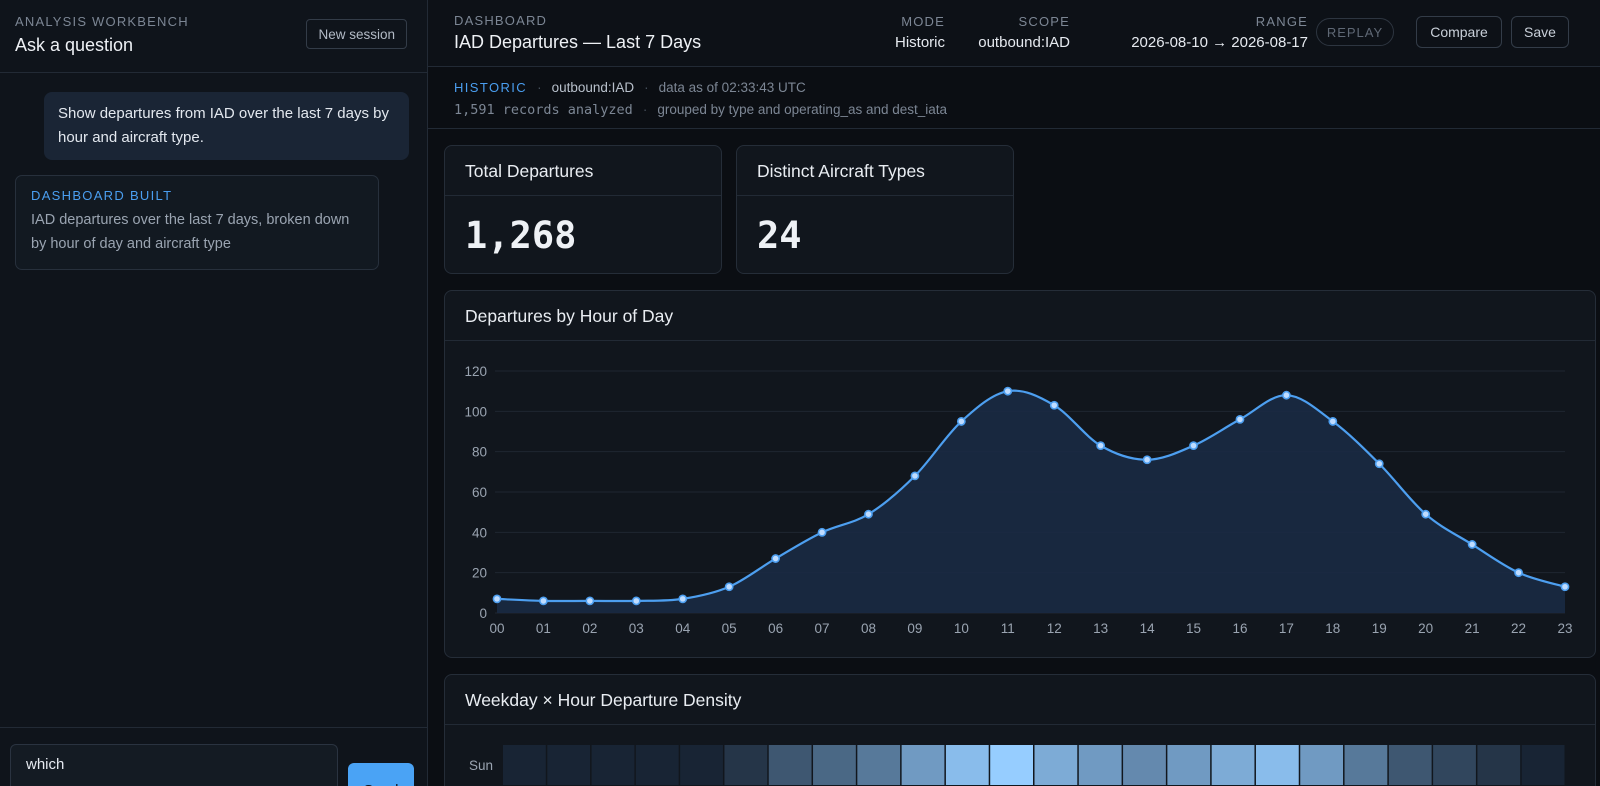 Image resolution: width=1600 pixels, height=786 pixels. What do you see at coordinates (1540, 32) in the screenshot?
I see `save-button: Save` at bounding box center [1540, 32].